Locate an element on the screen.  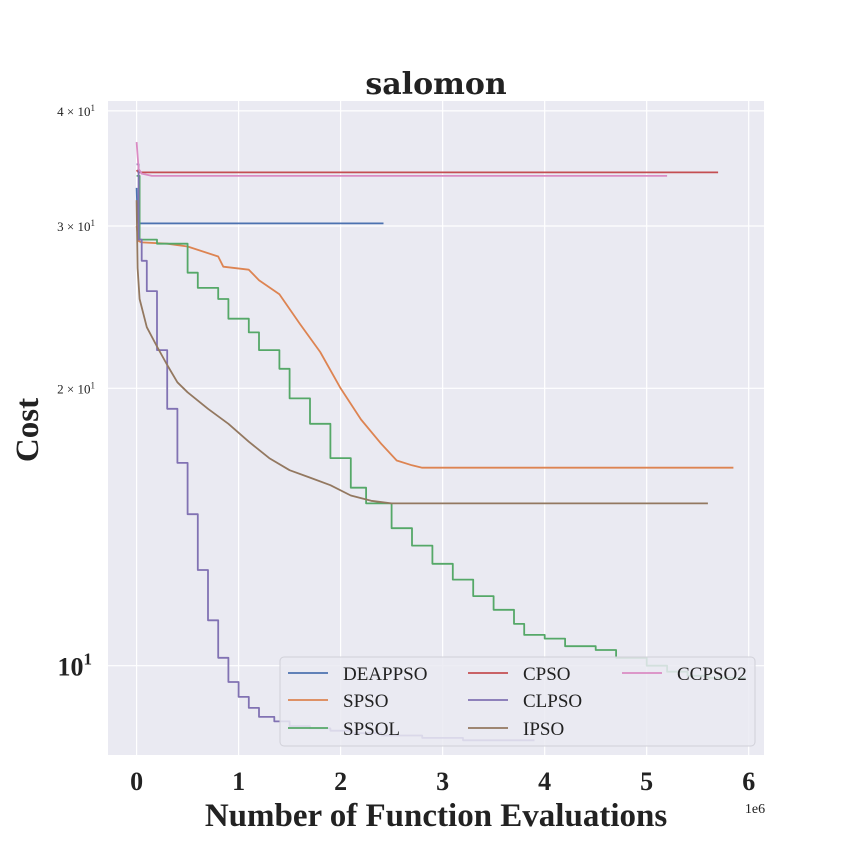
y-axis-label: Cost is located at coordinates (28, 430).